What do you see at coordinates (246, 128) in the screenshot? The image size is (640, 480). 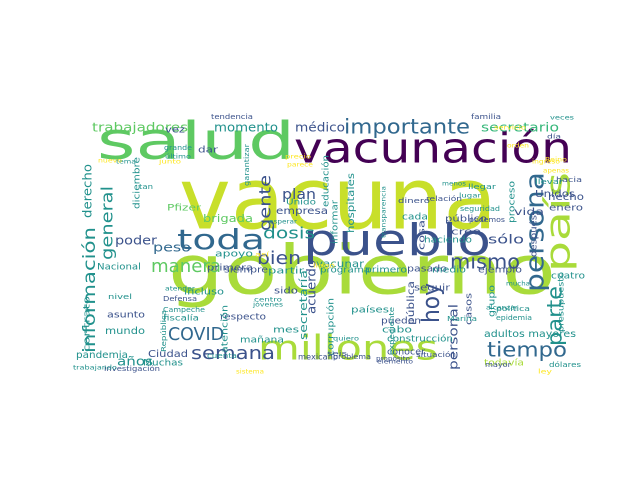 I see `word-momento: momento` at bounding box center [246, 128].